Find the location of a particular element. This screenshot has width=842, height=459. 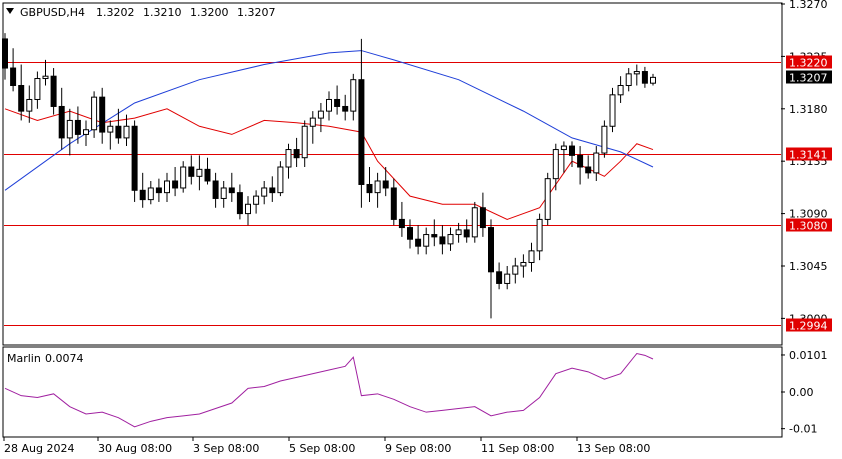

indicator-tick-label: 0.00 is located at coordinates (801, 392).